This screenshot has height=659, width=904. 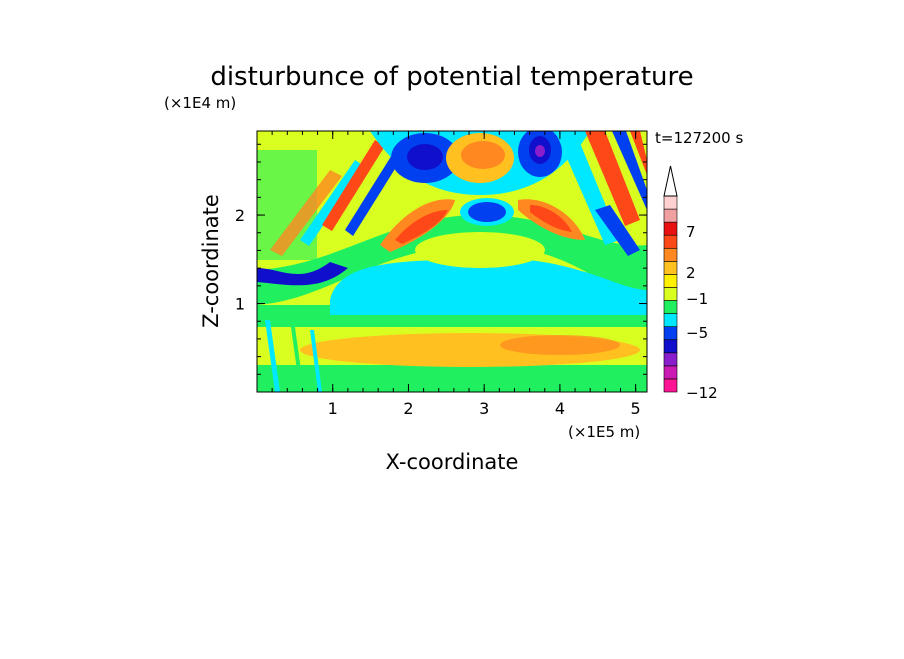 I want to click on time-label: t=127200 s, so click(x=699, y=138).